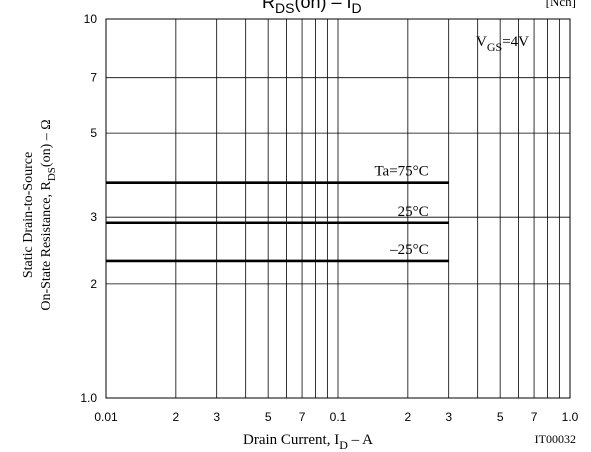  Describe the element at coordinates (28, 215) in the screenshot. I see `y-axis-label-line1: Static Drain-to-Source` at that location.